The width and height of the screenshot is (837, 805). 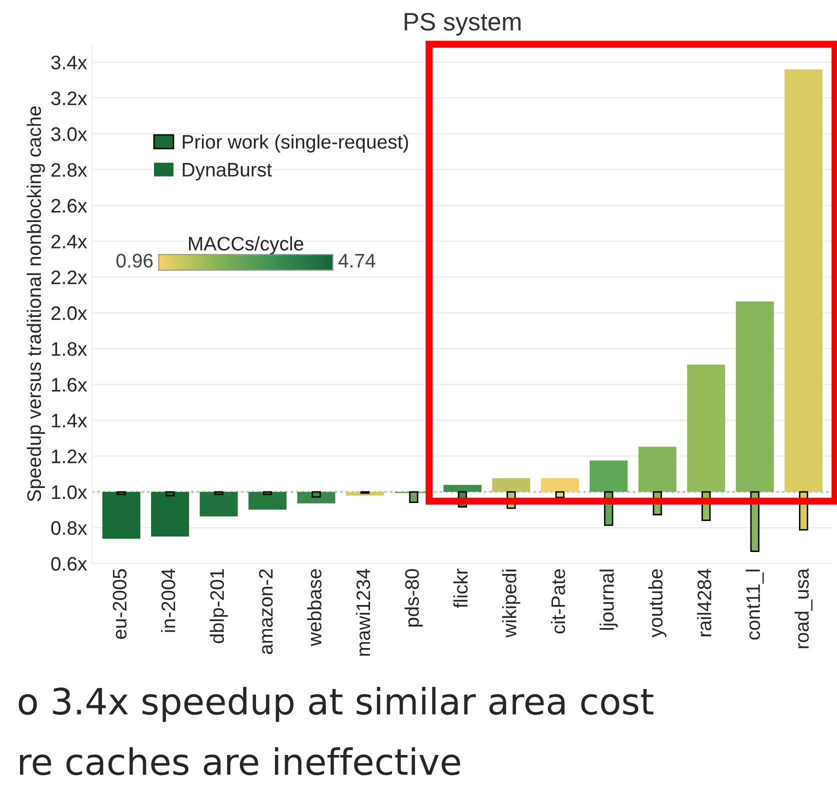 I want to click on x-tick-label: cit-Pate, so click(x=558, y=601).